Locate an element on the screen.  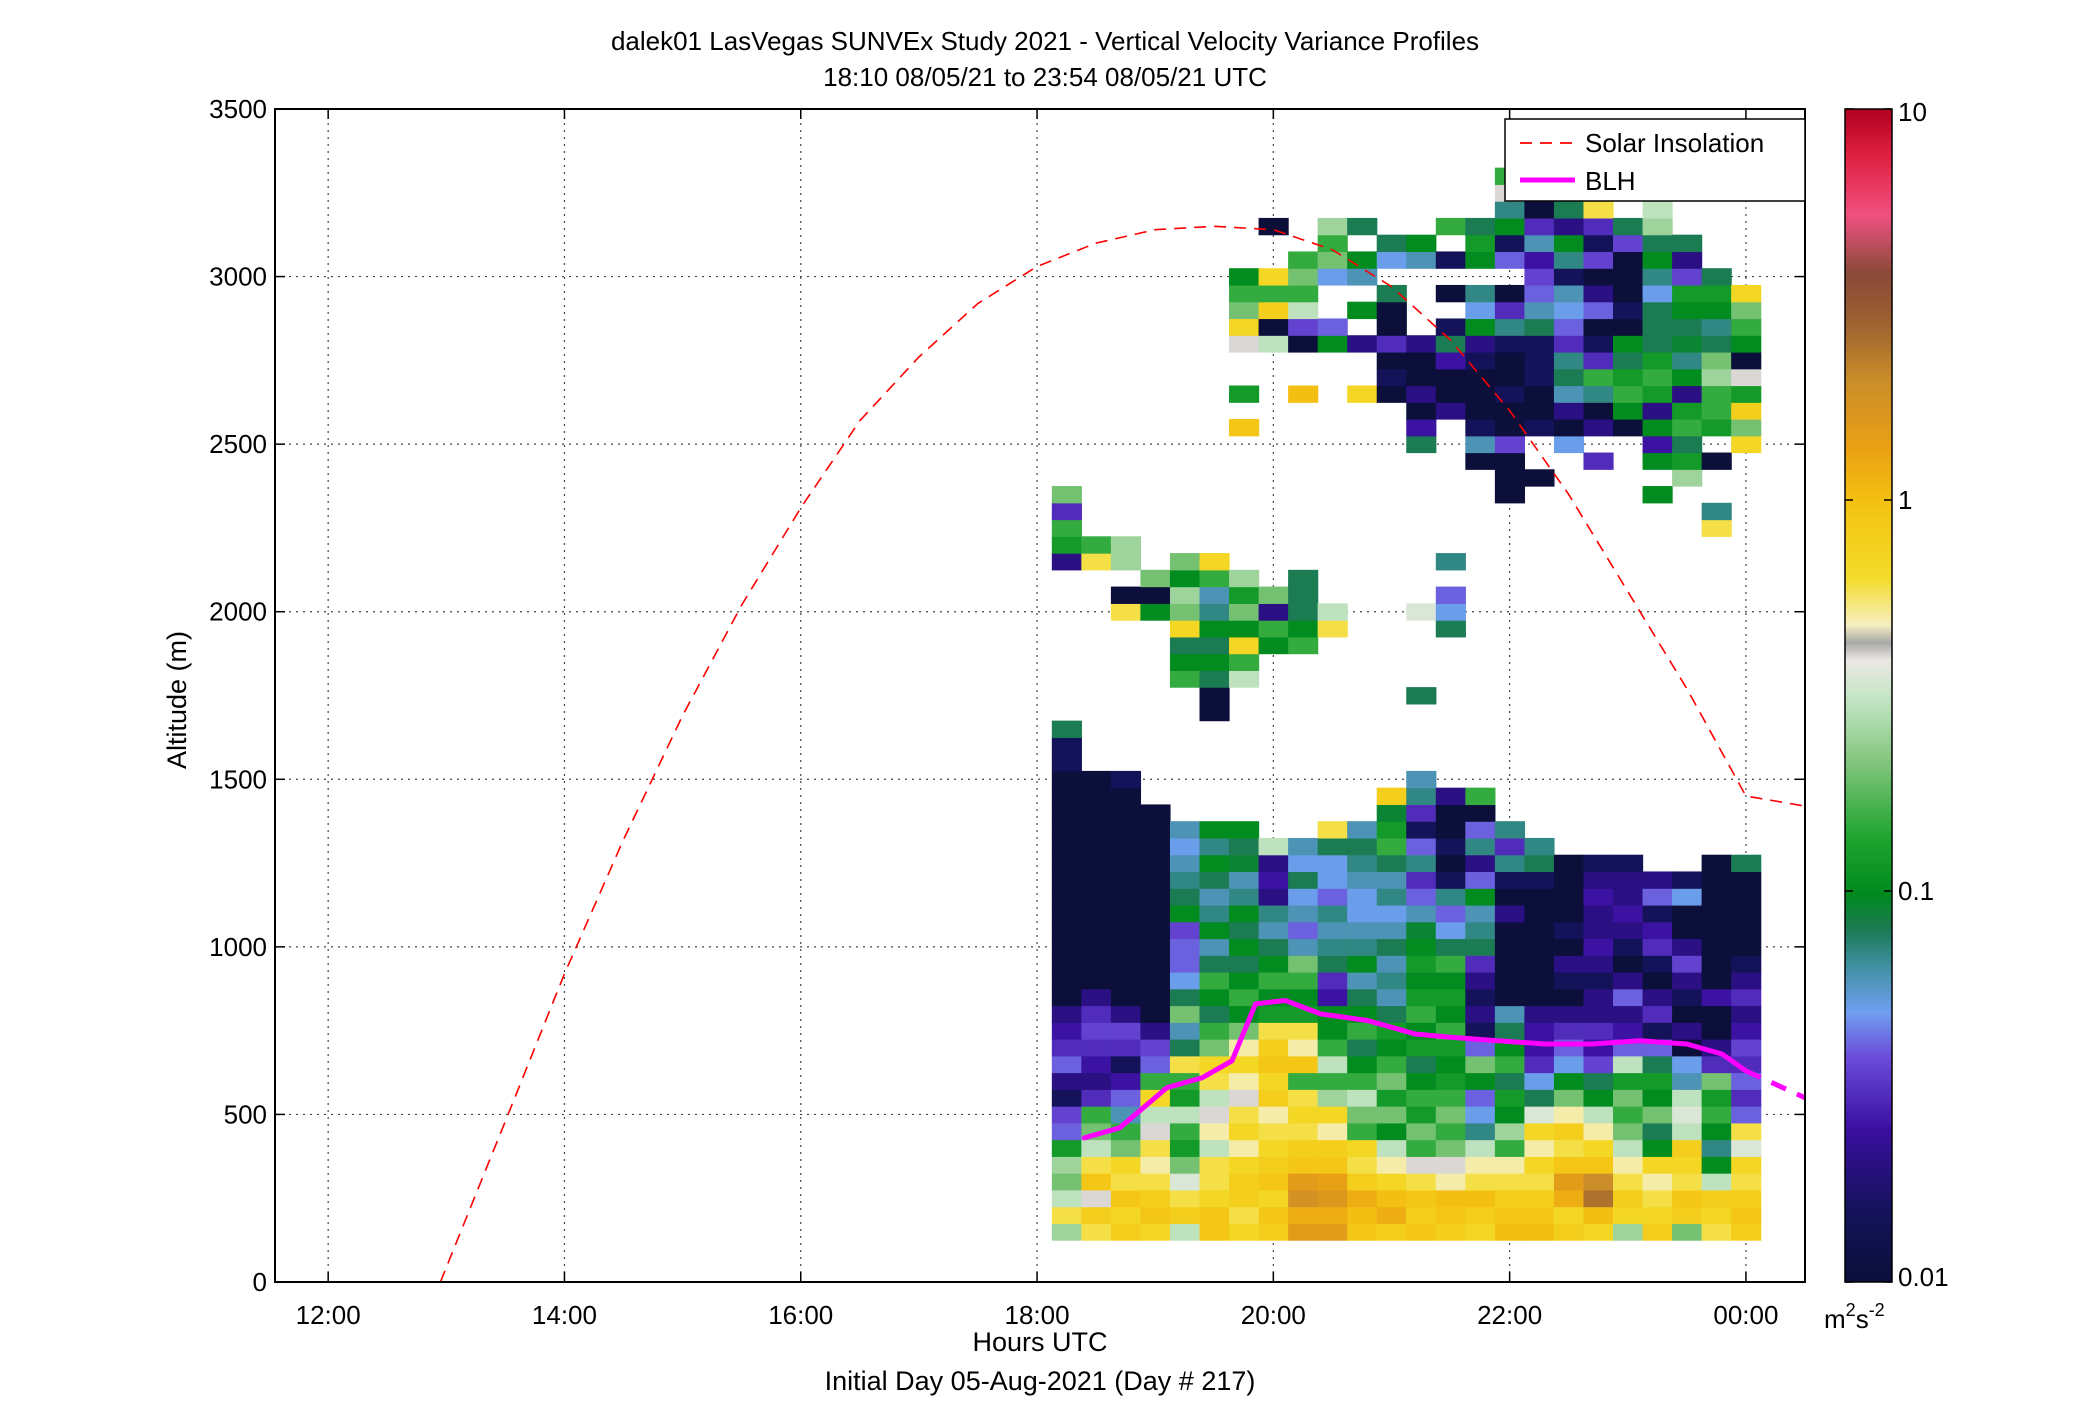
legend-box is located at coordinates (1655, 160).